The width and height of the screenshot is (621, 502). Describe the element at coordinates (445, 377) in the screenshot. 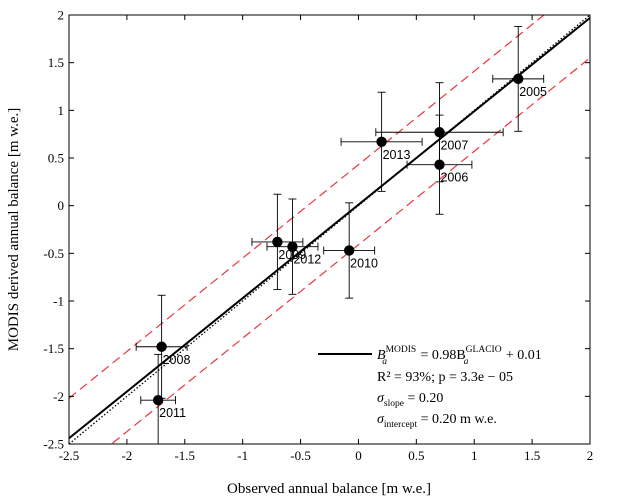

I see `legend-line-2: R² = 93%; p = 3.3e − 05` at that location.